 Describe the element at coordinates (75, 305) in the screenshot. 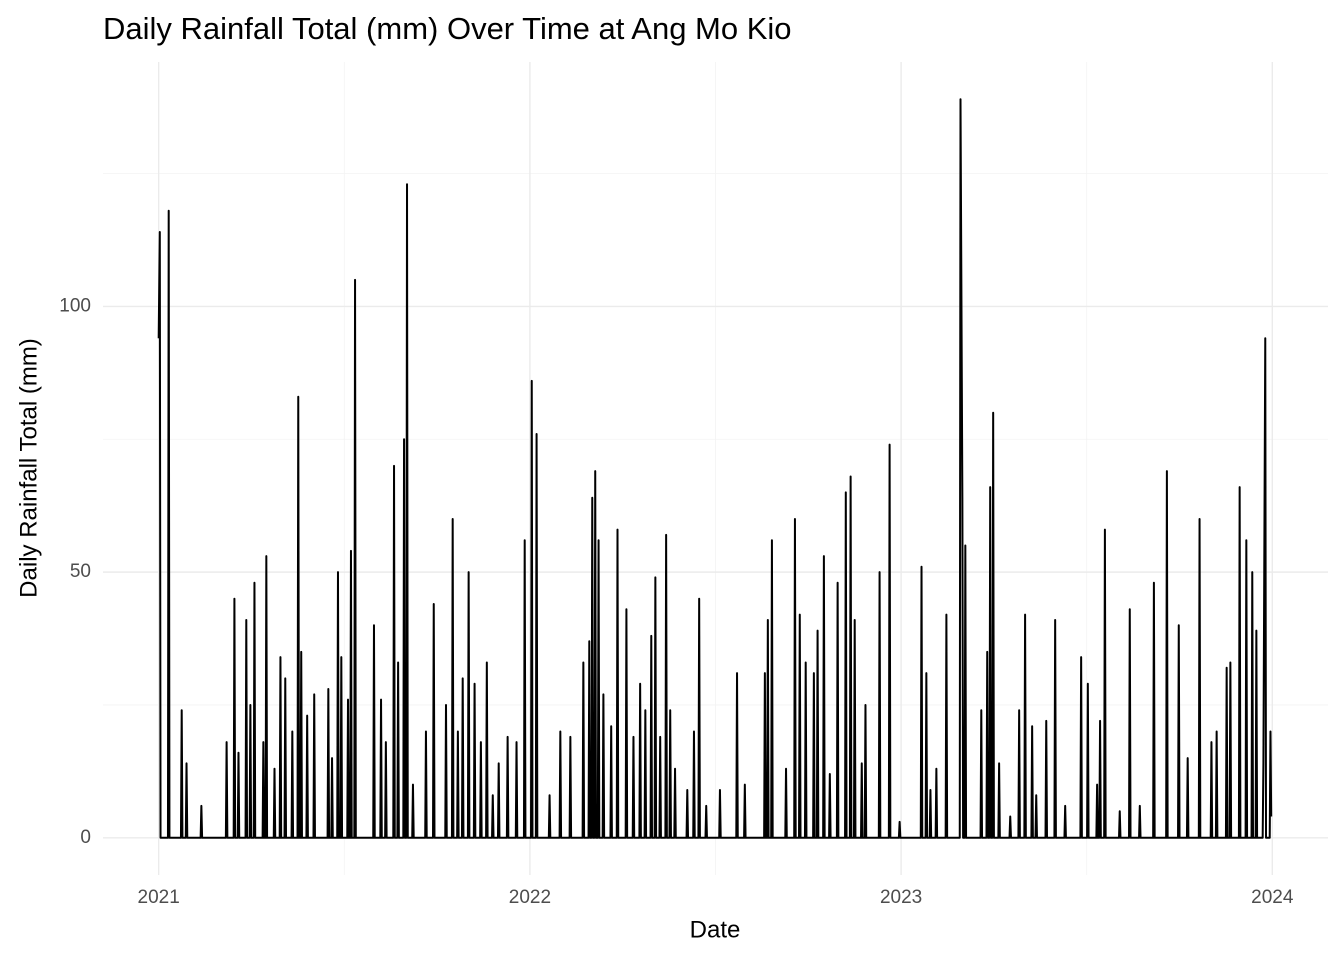

I see `y-tick-label: 100` at that location.